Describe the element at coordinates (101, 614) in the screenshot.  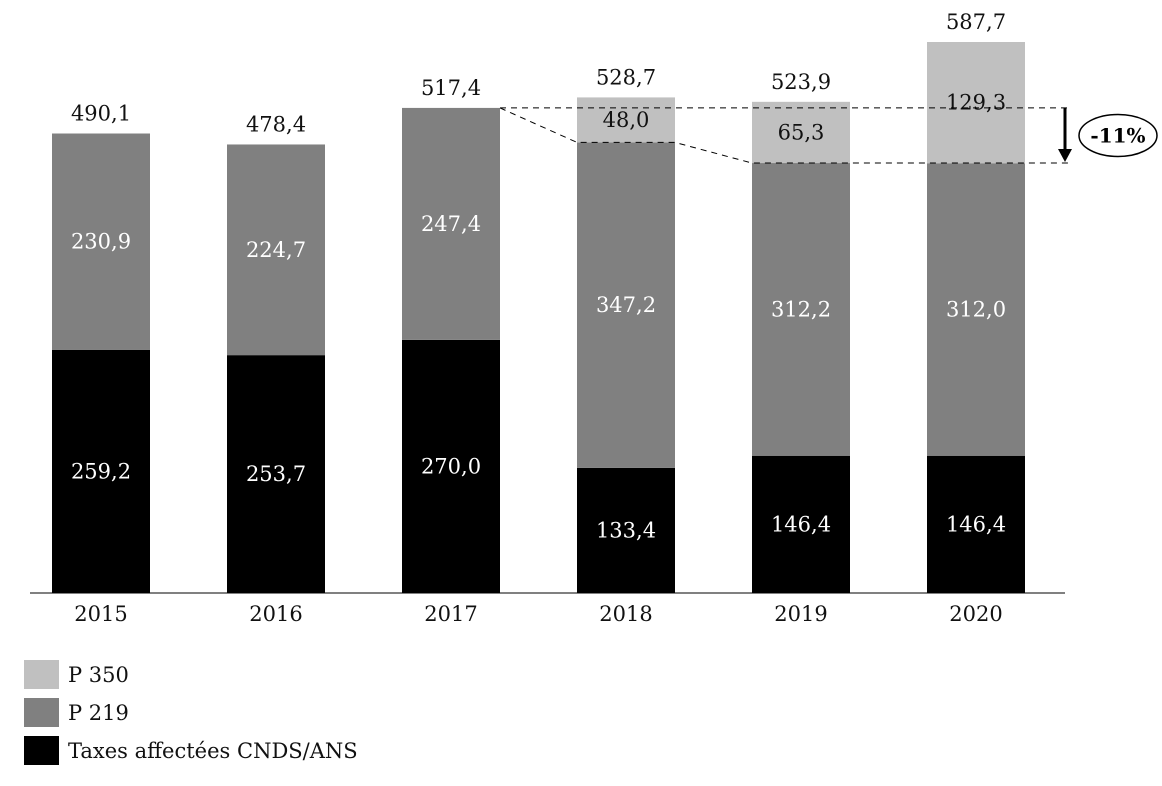
I see `x-tick-label-2015: 2015` at that location.